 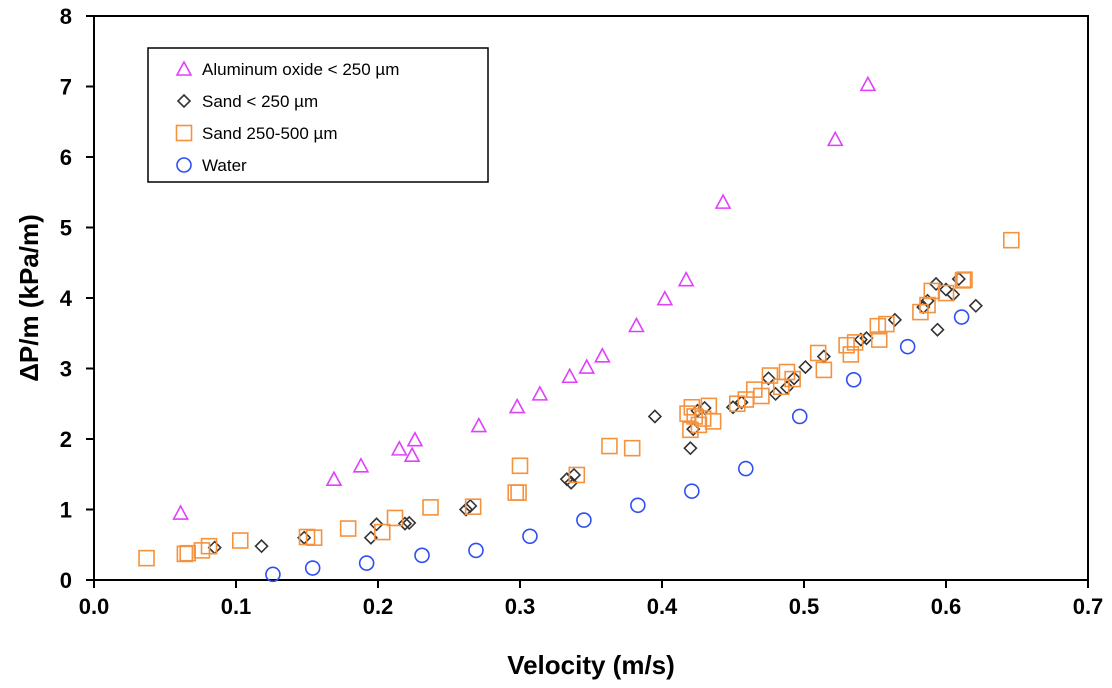 What do you see at coordinates (300, 69) in the screenshot?
I see `legend-label: Aluminum oxide < 250 µm` at bounding box center [300, 69].